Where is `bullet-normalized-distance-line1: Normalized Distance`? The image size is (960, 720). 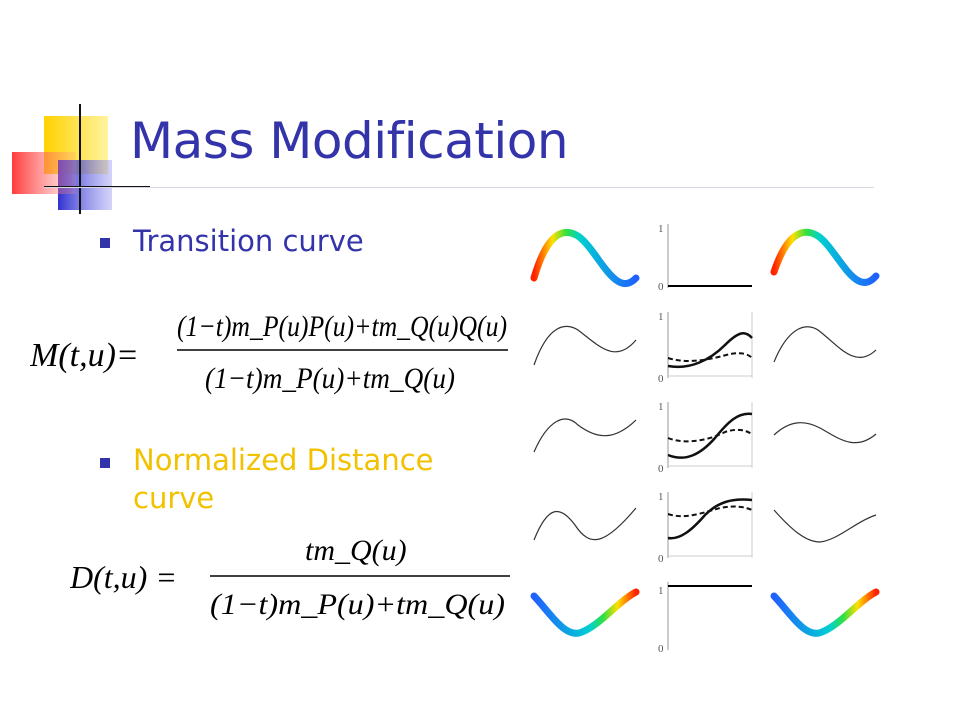
bullet-normalized-distance-line1: Normalized Distance is located at coordinates (283, 460).